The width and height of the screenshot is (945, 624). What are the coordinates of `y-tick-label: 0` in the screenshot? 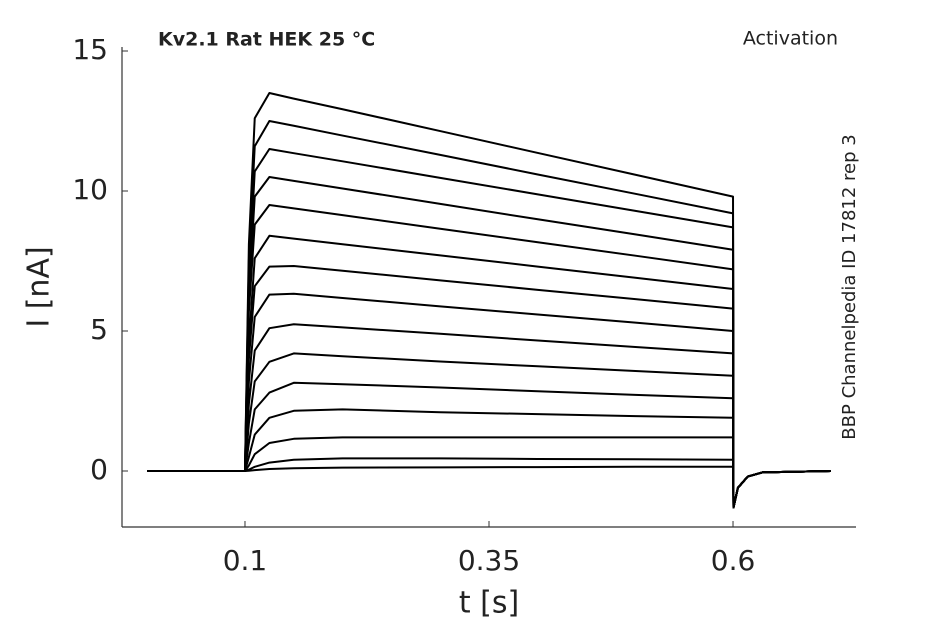 It's located at (99, 469).